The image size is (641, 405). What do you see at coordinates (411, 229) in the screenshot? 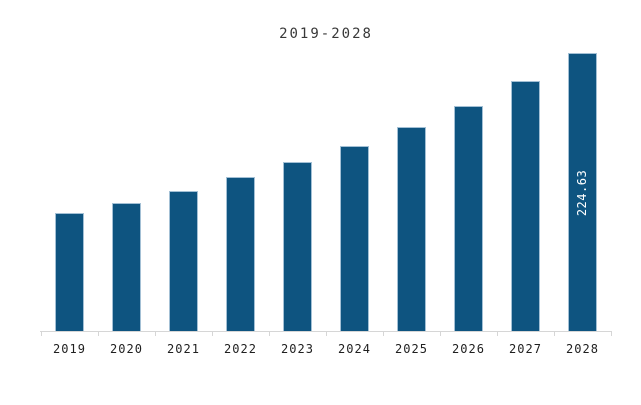
I see `bar-2025` at bounding box center [411, 229].